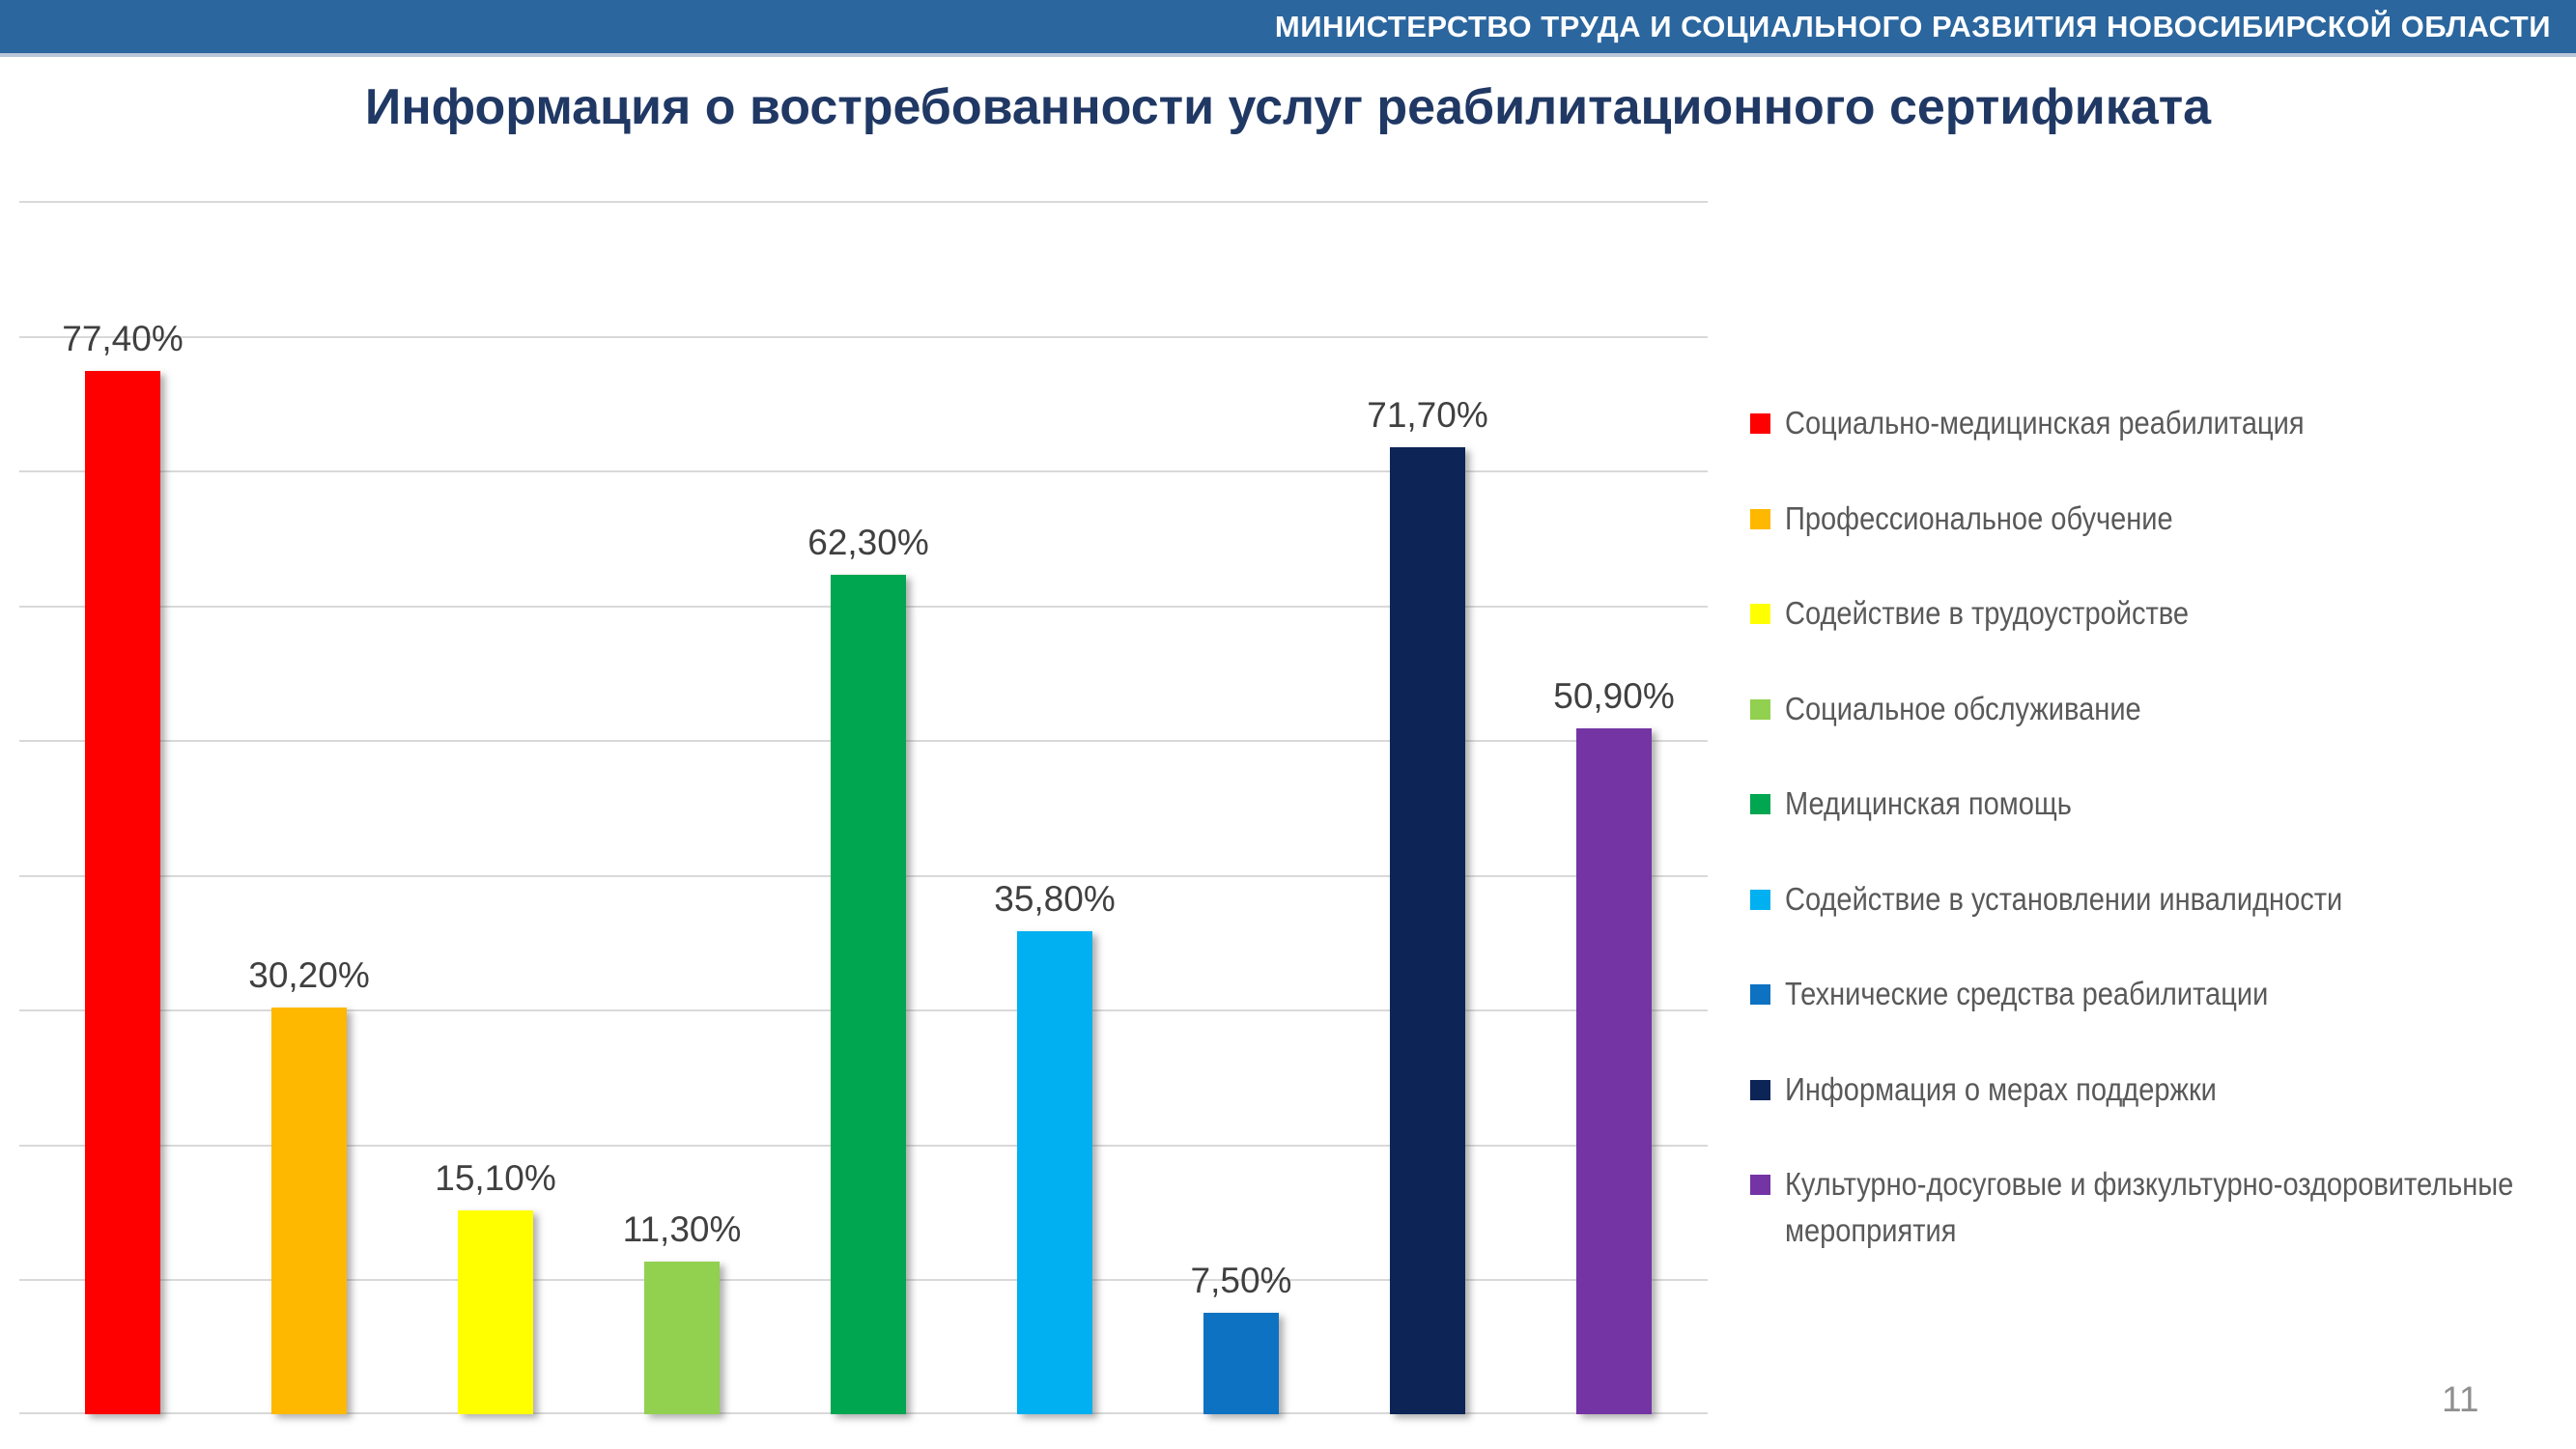 Image resolution: width=2576 pixels, height=1449 pixels. Describe the element at coordinates (1928, 803) in the screenshot. I see `legend-item-label: Медицинская помощь` at that location.